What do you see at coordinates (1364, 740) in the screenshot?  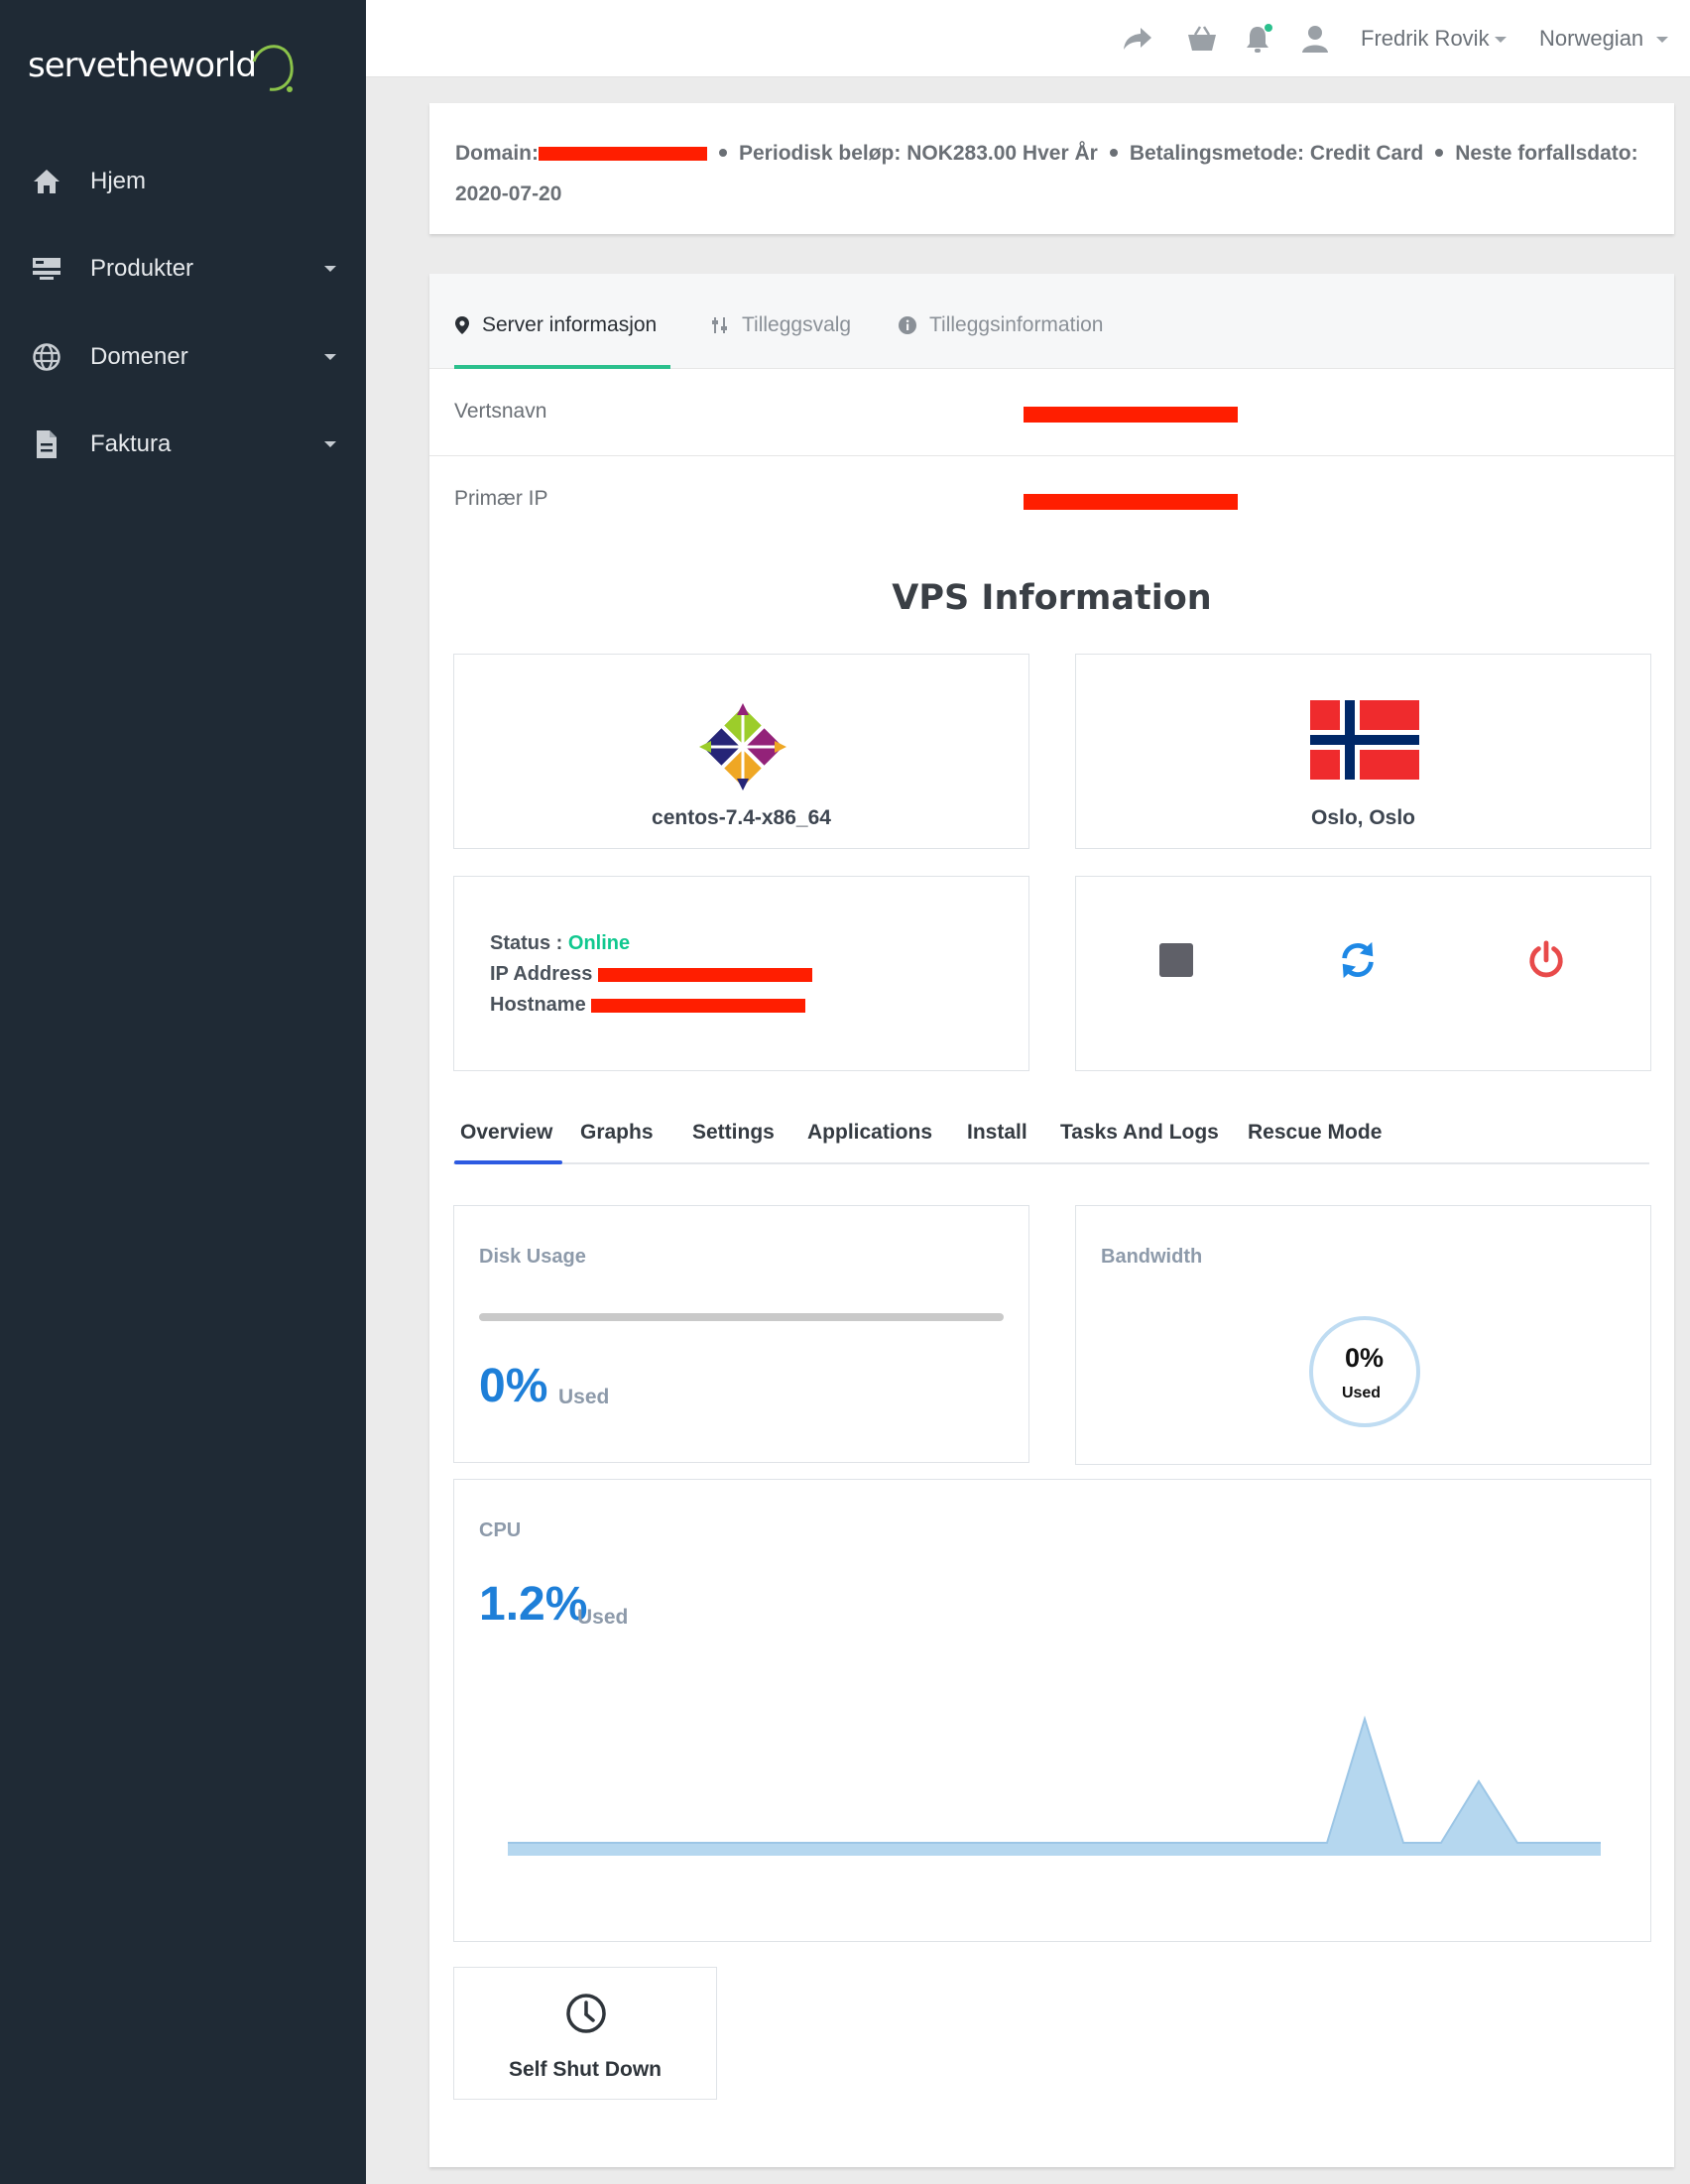 I see `norway-flag-icon` at bounding box center [1364, 740].